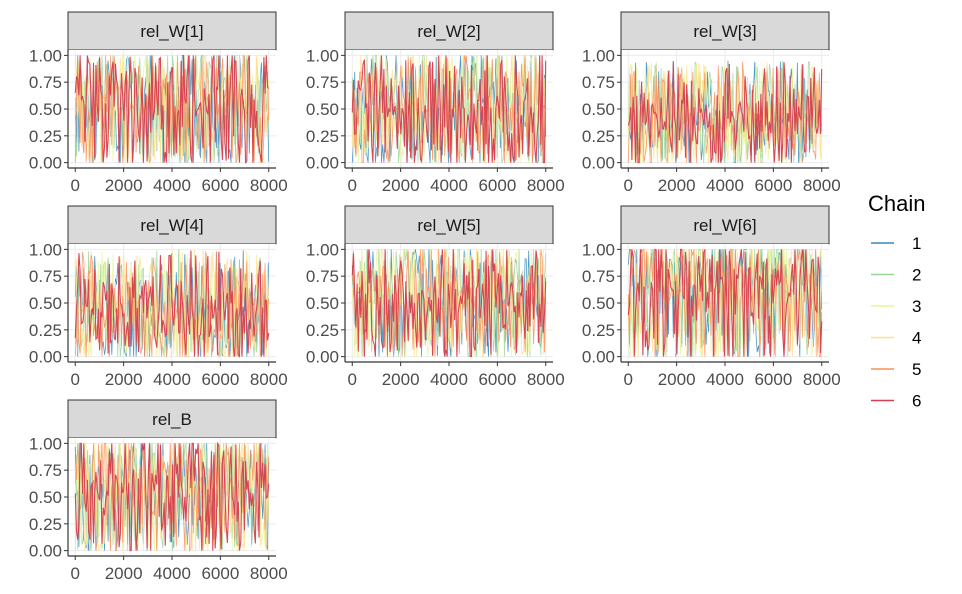 Image resolution: width=962 pixels, height=594 pixels. What do you see at coordinates (724, 225) in the screenshot?
I see `facet-title: rel_W[6]` at bounding box center [724, 225].